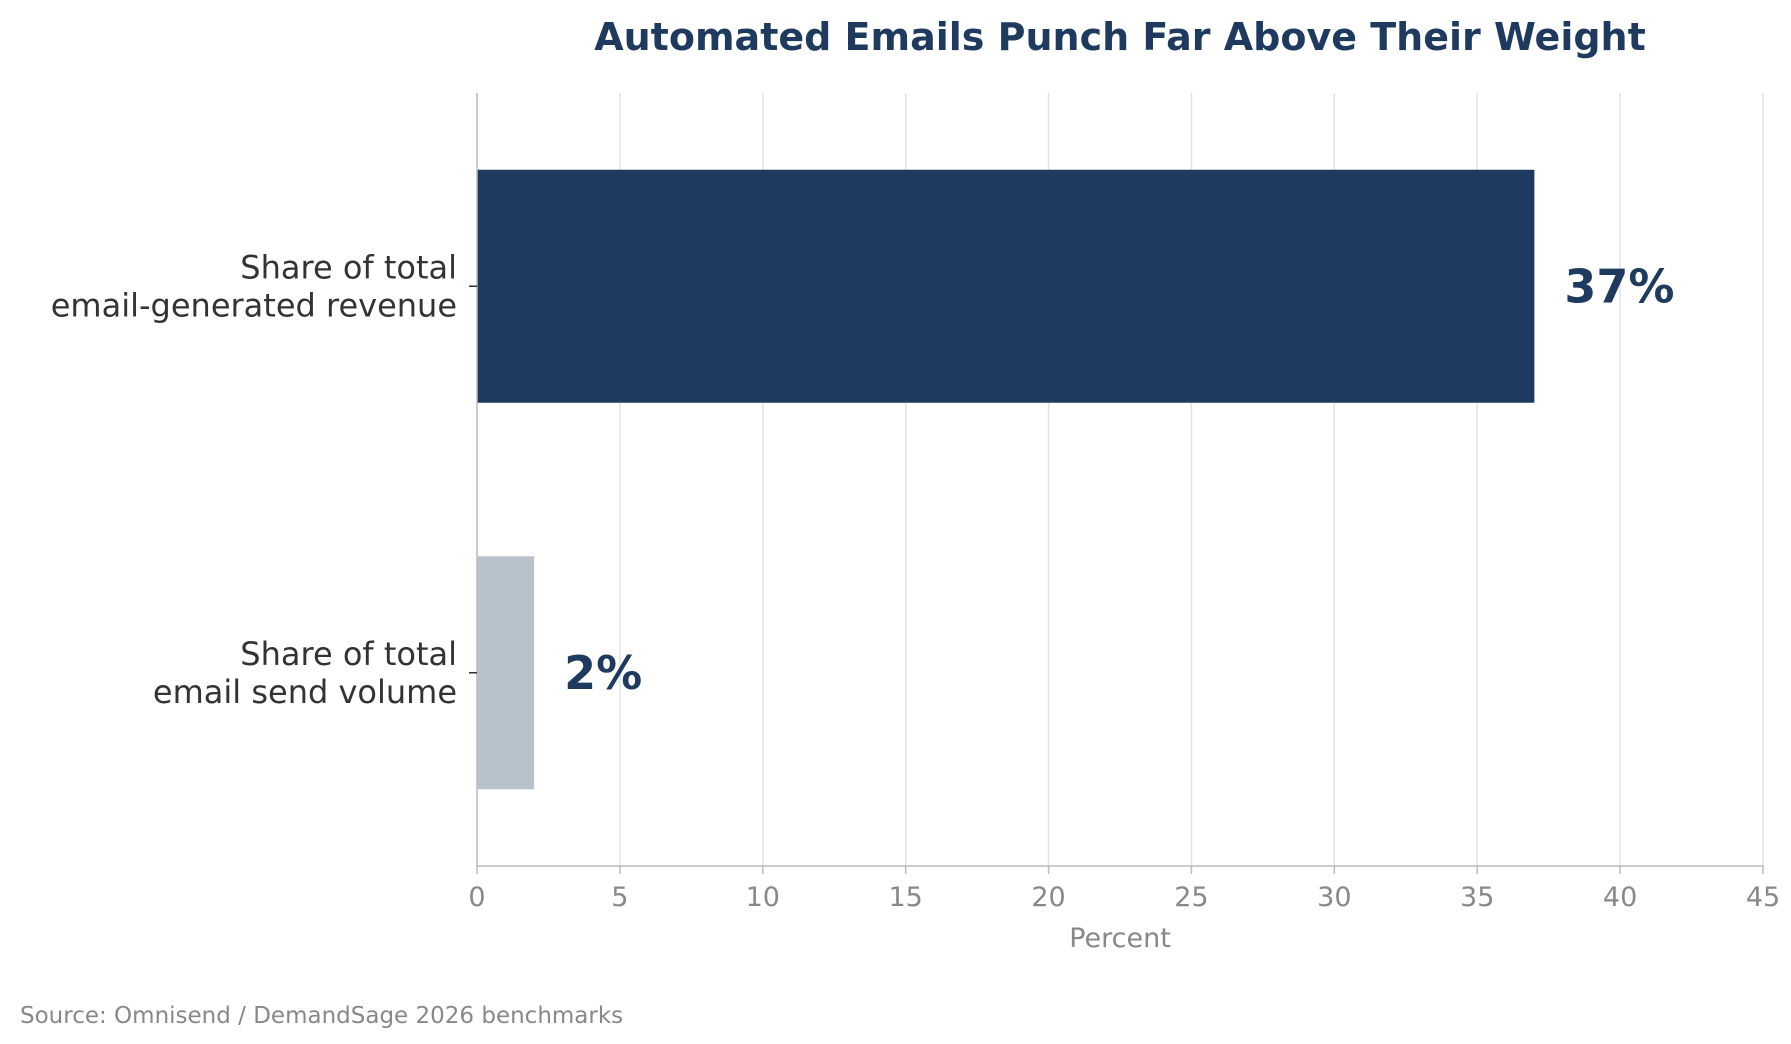 This screenshot has height=1044, width=1791. What do you see at coordinates (1191, 897) in the screenshot?
I see `x-tick-label: 25` at bounding box center [1191, 897].